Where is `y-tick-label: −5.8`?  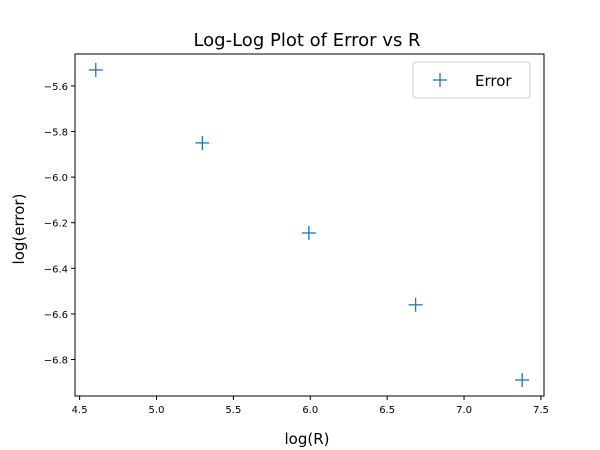 y-tick-label: −5.8 is located at coordinates (56, 133).